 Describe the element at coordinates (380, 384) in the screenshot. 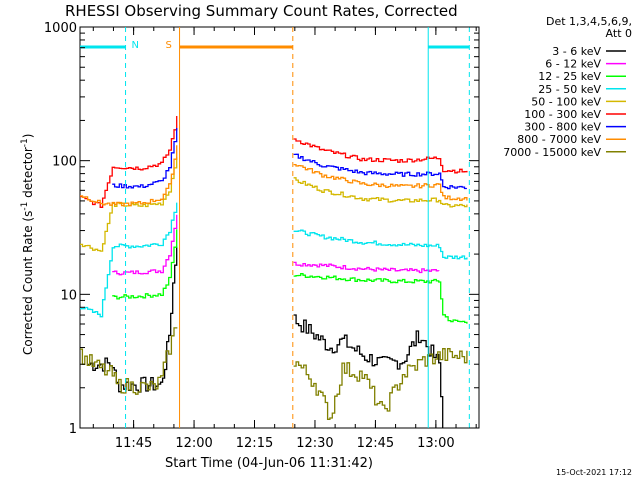

I see `series-line-7000_15000keV-post` at that location.